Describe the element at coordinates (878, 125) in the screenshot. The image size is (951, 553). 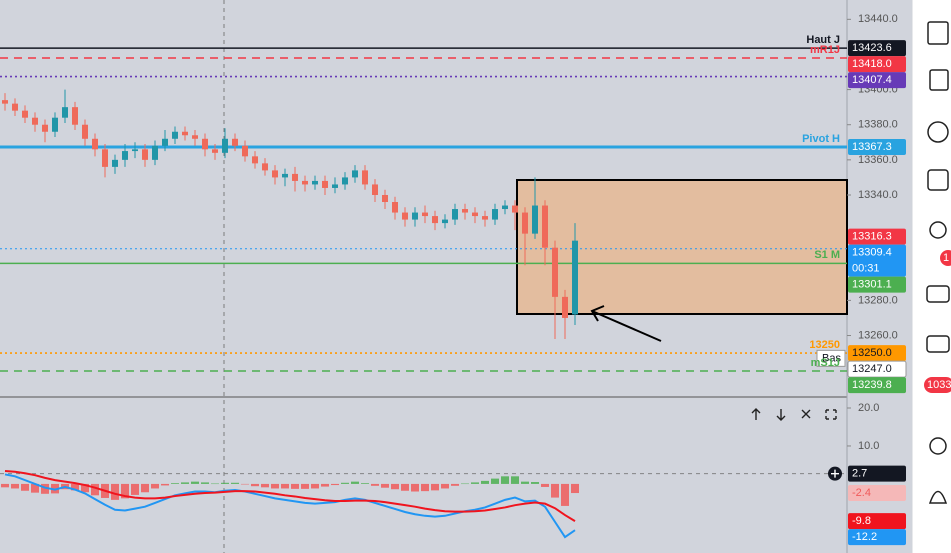
I see `y-tick-label: 13380.0` at that location.